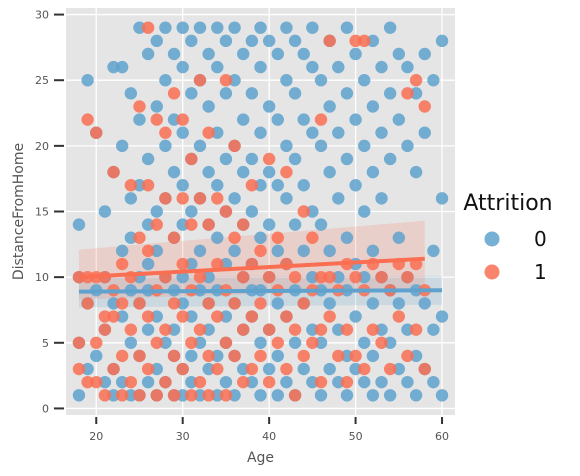  What do you see at coordinates (19, 211) in the screenshot?
I see `y-axis-label: DistanceFromHome` at bounding box center [19, 211].